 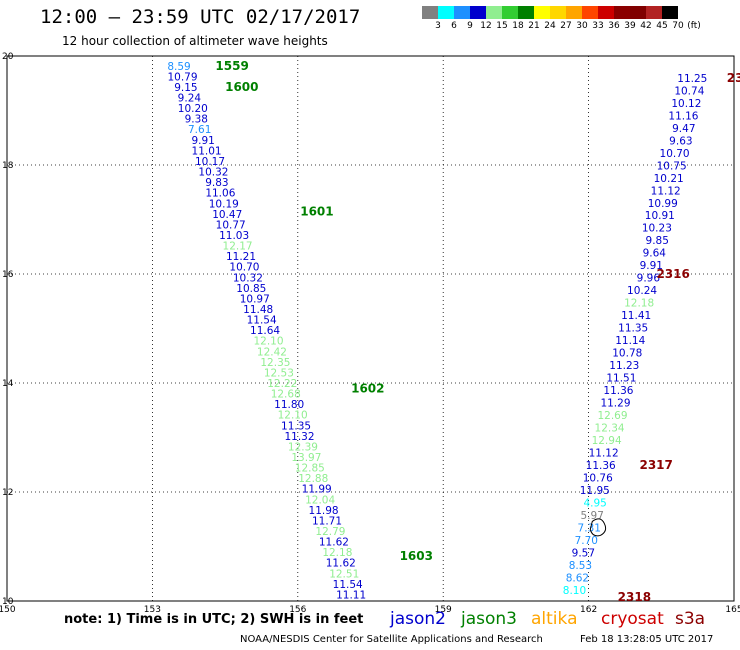 I want to click on colorbar-label: 3, so click(x=438, y=26).